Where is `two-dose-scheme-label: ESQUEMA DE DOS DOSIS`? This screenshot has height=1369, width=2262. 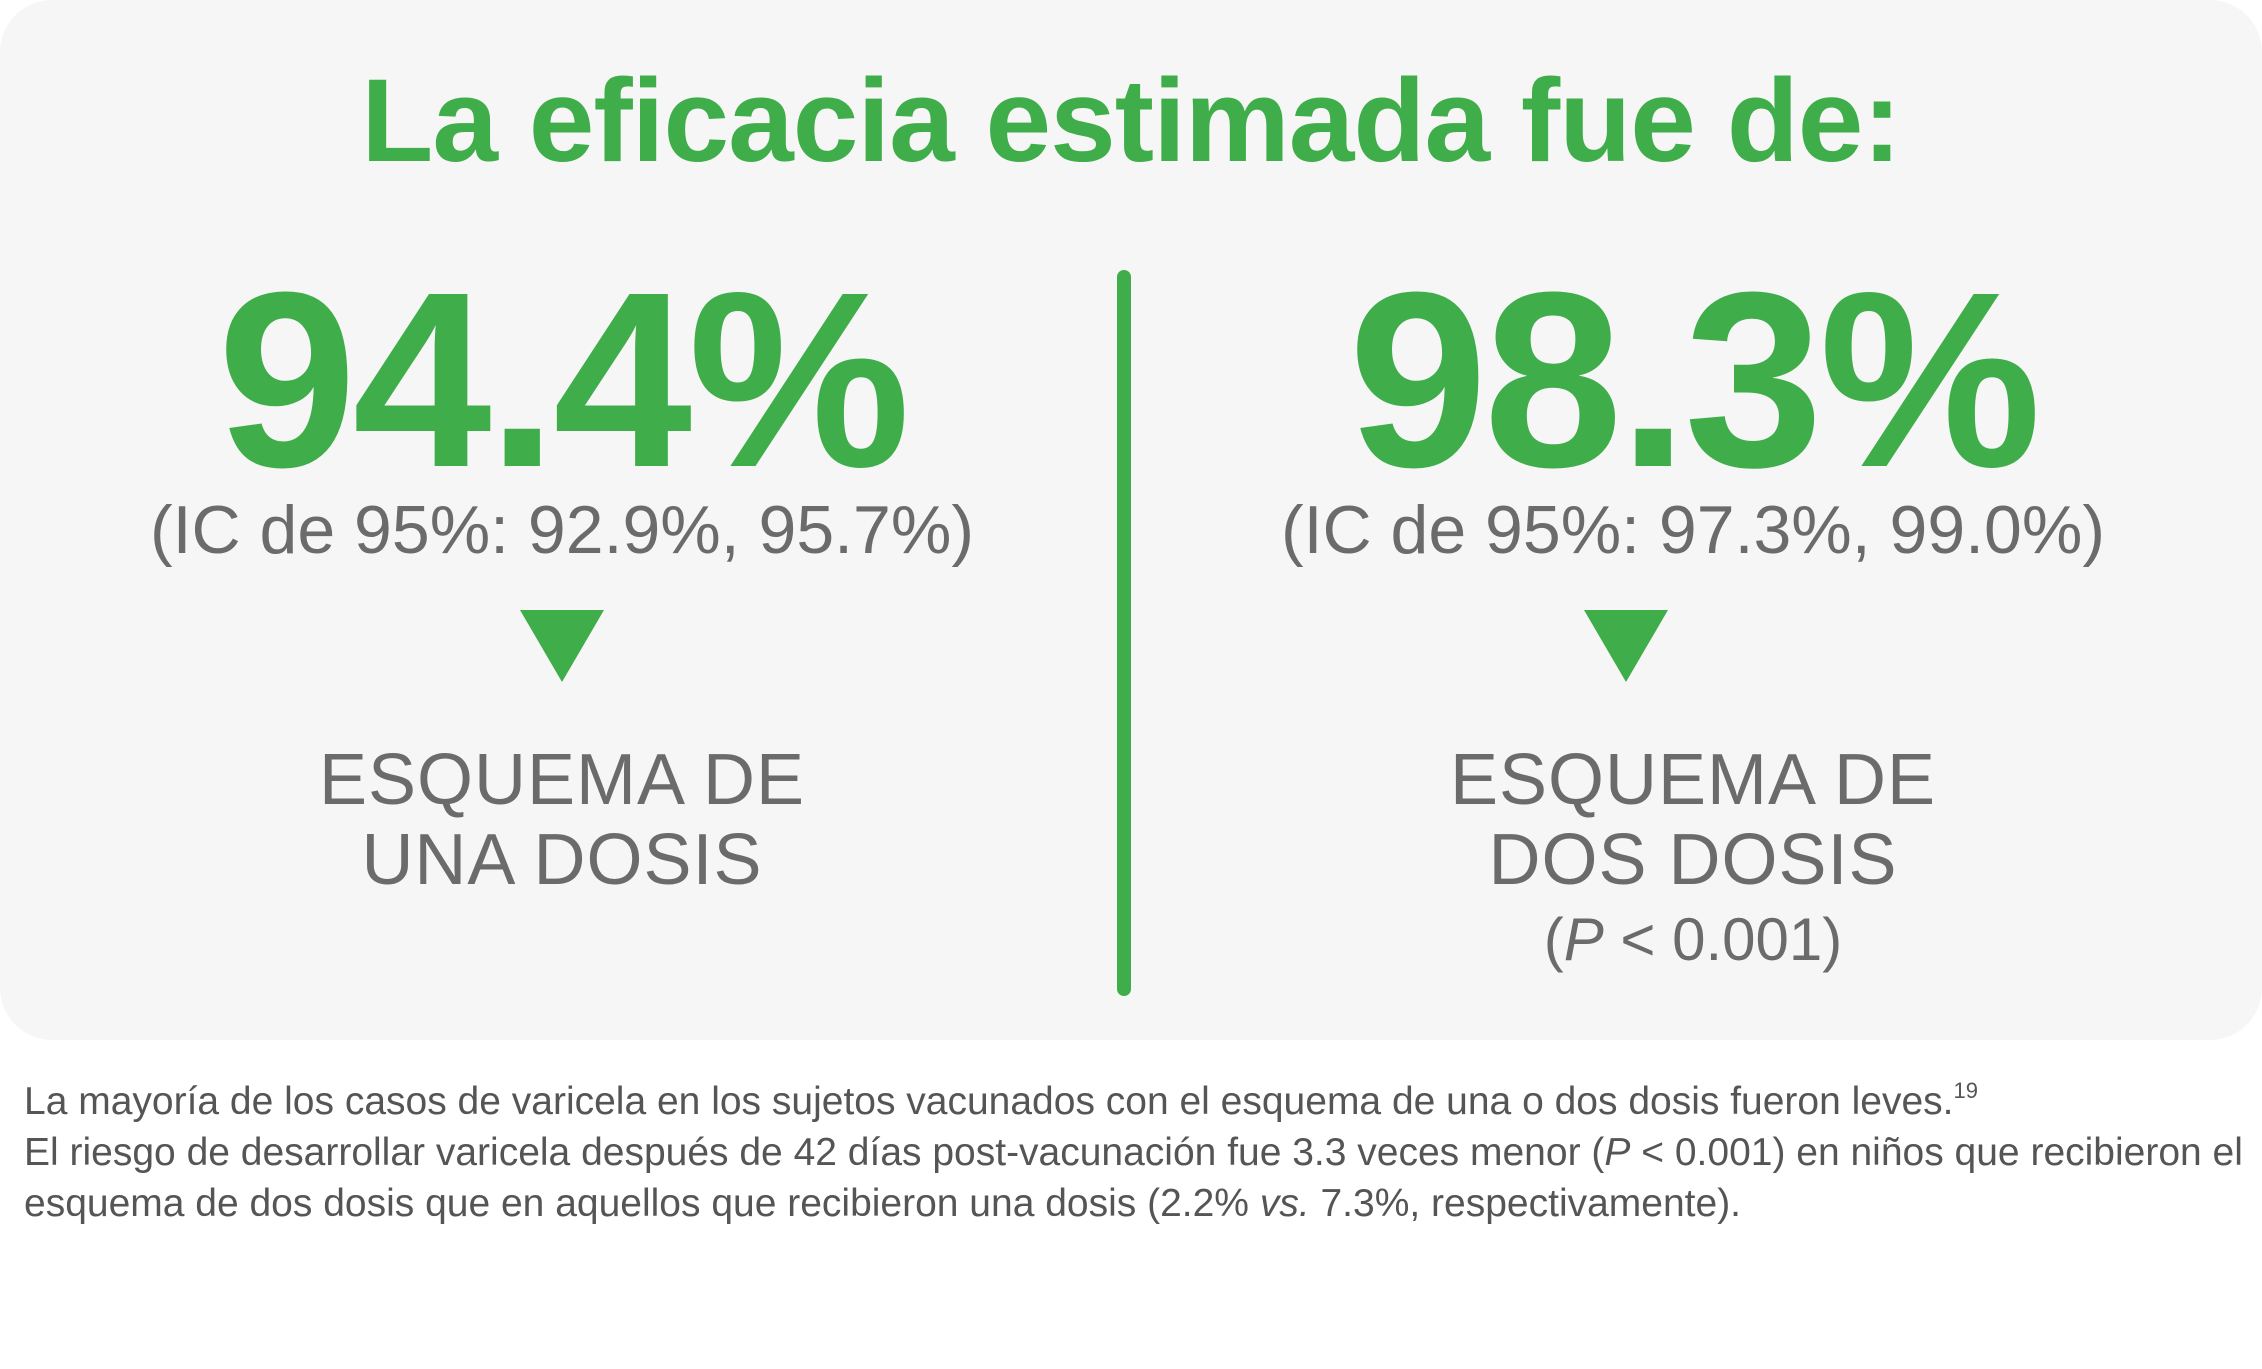
two-dose-scheme-label: ESQUEMA DE DOS DOSIS is located at coordinates (1693, 820).